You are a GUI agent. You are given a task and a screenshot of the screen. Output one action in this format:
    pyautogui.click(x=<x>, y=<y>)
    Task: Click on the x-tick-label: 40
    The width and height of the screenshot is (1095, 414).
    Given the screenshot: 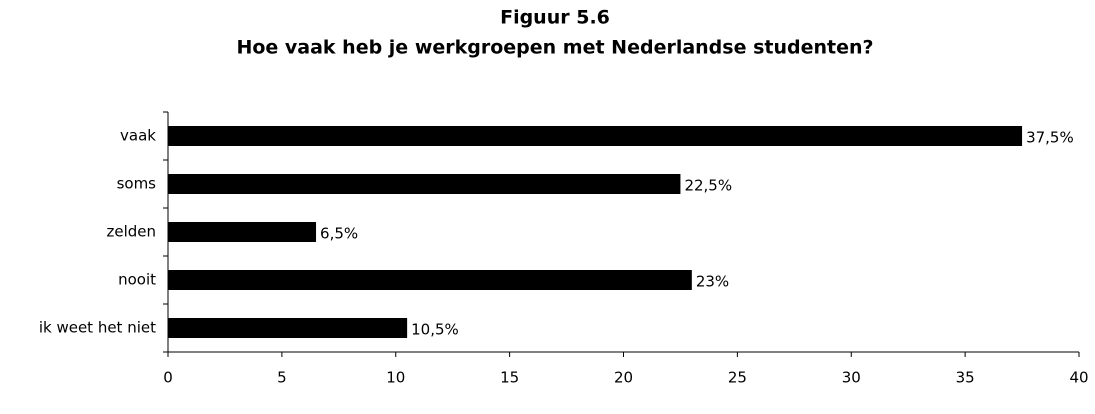 What is the action you would take?
    pyautogui.click(x=1078, y=378)
    